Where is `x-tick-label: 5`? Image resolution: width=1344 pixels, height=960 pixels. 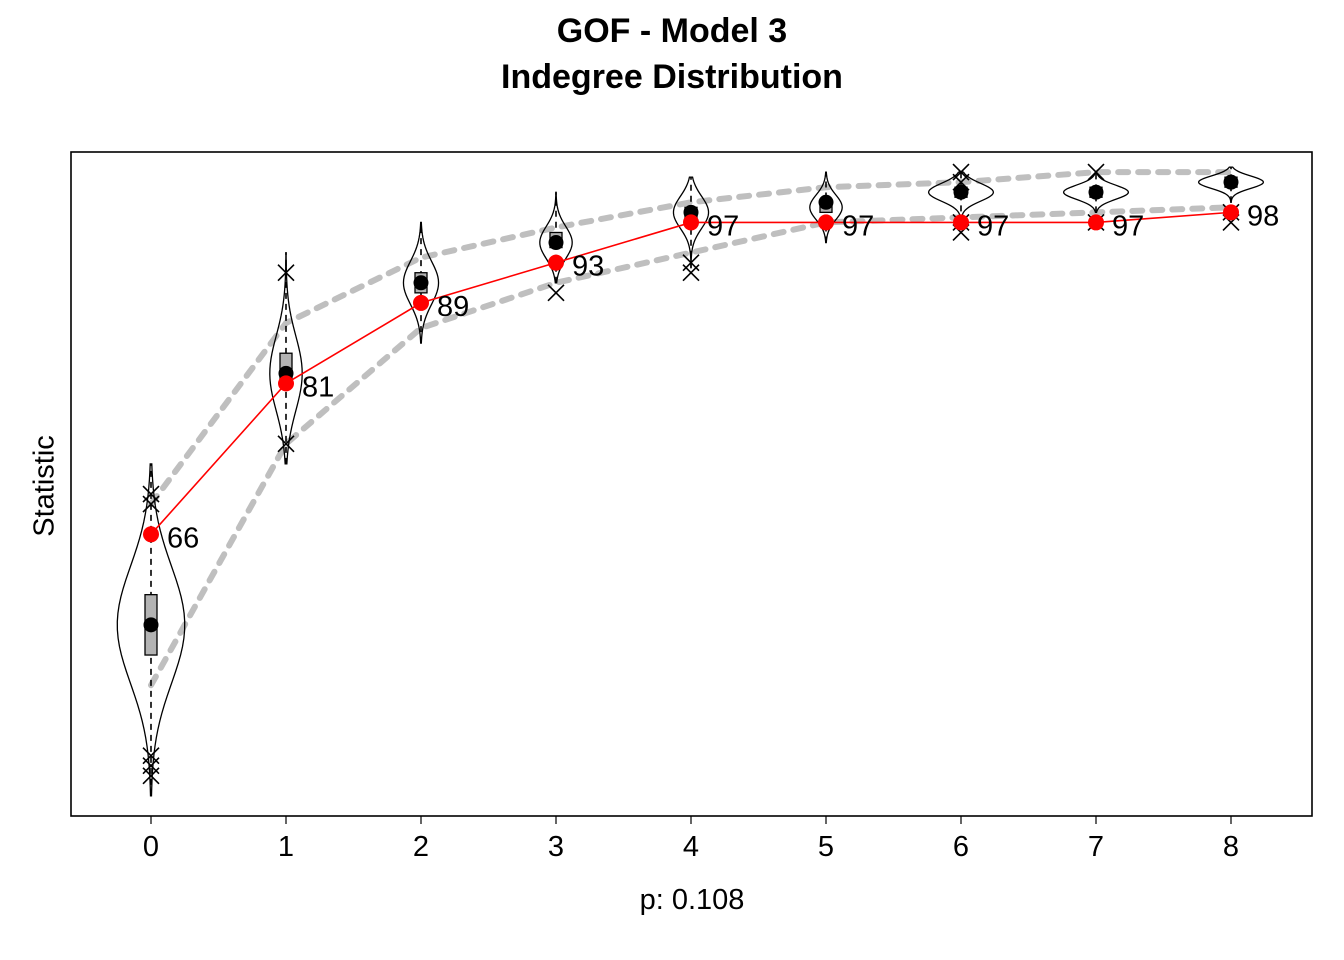 x-tick-label: 5 is located at coordinates (826, 847).